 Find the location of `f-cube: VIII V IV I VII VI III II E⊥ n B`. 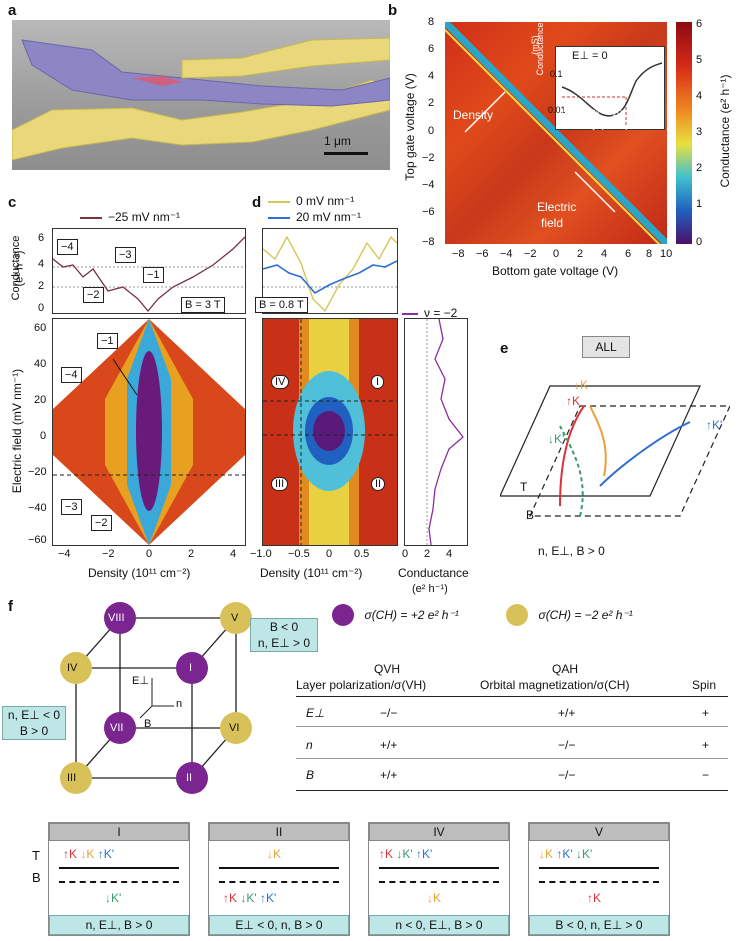

f-cube: VIII V IV I VII VI III II E⊥ n B is located at coordinates (160, 703).